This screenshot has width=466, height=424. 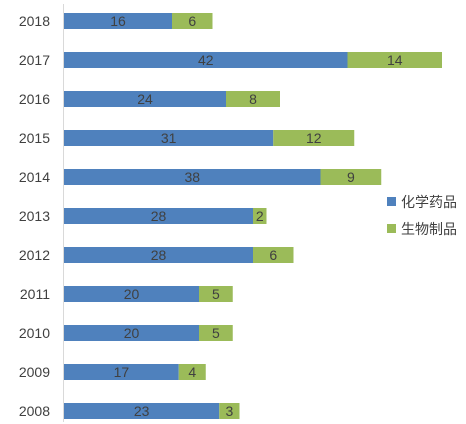 What do you see at coordinates (34, 138) in the screenshot?
I see `y-tick-label: 2015` at bounding box center [34, 138].